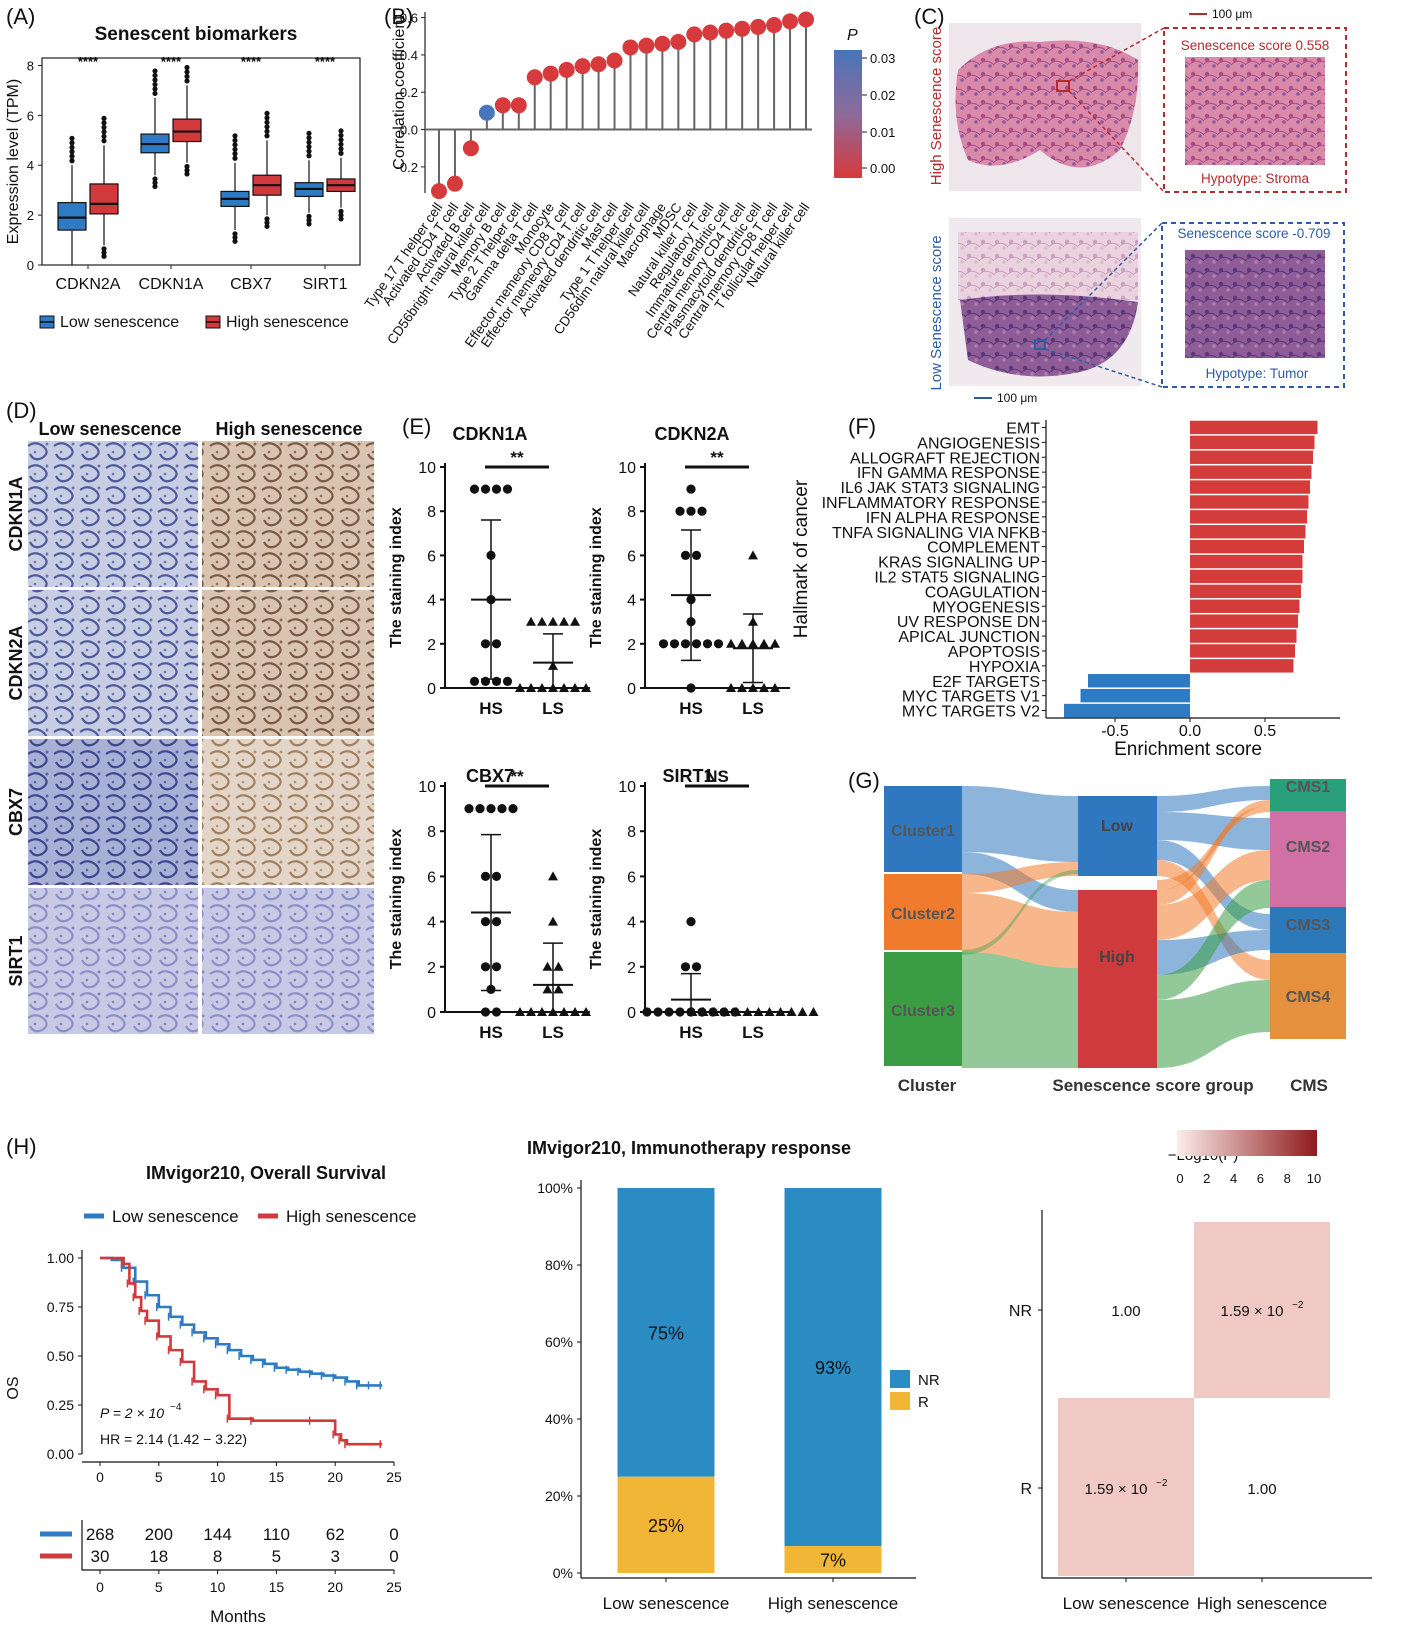 The image size is (1403, 1636). Describe the element at coordinates (1115, 731) in the screenshot. I see `x-tick-label: -0.5` at that location.